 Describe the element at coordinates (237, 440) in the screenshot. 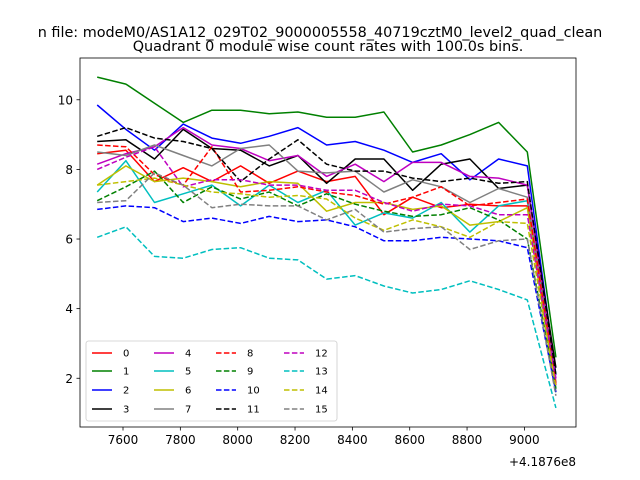

I see `x-tick-label: 8000` at that location.